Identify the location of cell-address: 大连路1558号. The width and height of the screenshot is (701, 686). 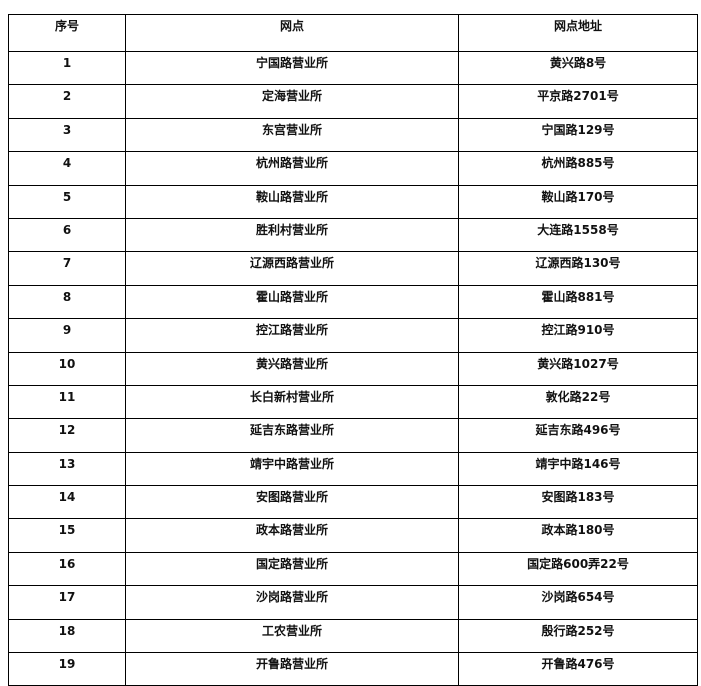
(578, 235).